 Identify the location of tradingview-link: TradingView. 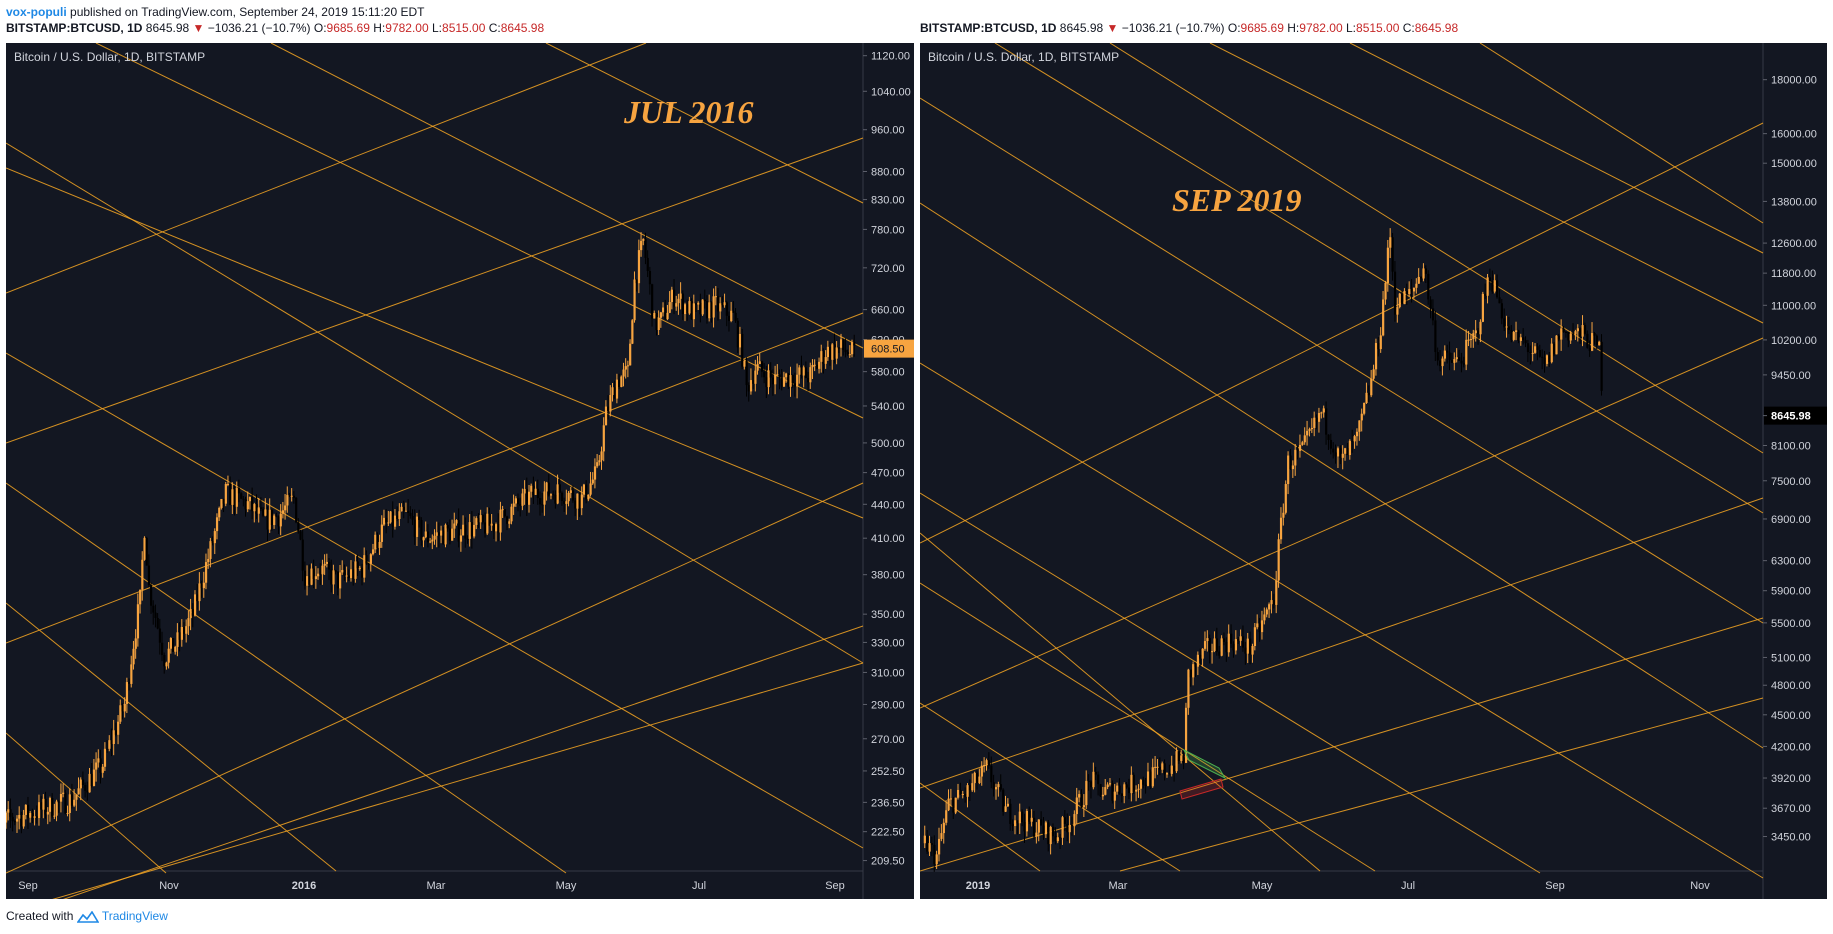
(134, 916).